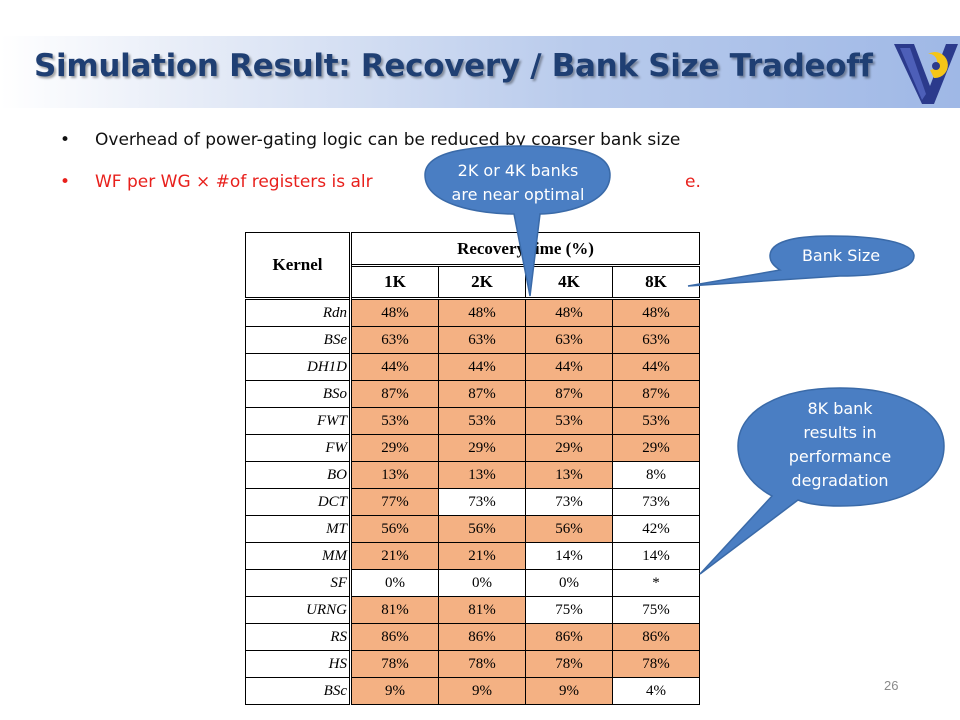 This screenshot has height=720, width=960. I want to click on bullet-text-tail: e., so click(693, 182).